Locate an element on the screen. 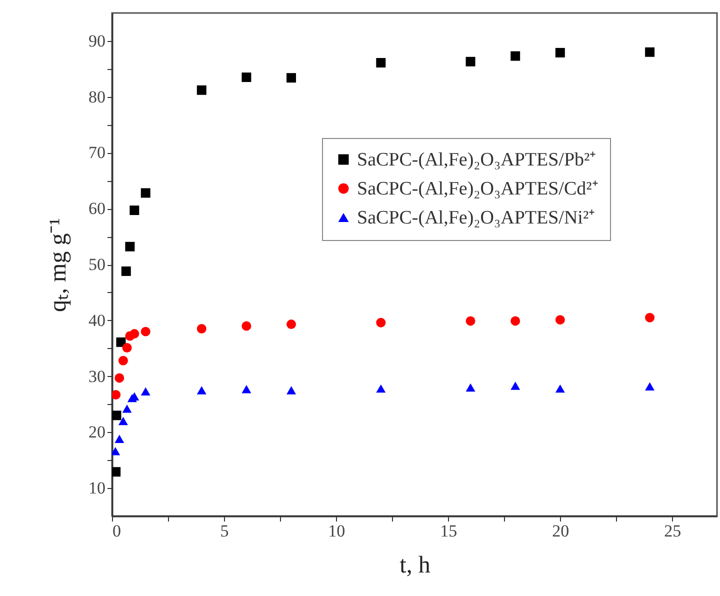 This screenshot has width=720, height=596. y-tick-label: 60 is located at coordinates (97, 208).